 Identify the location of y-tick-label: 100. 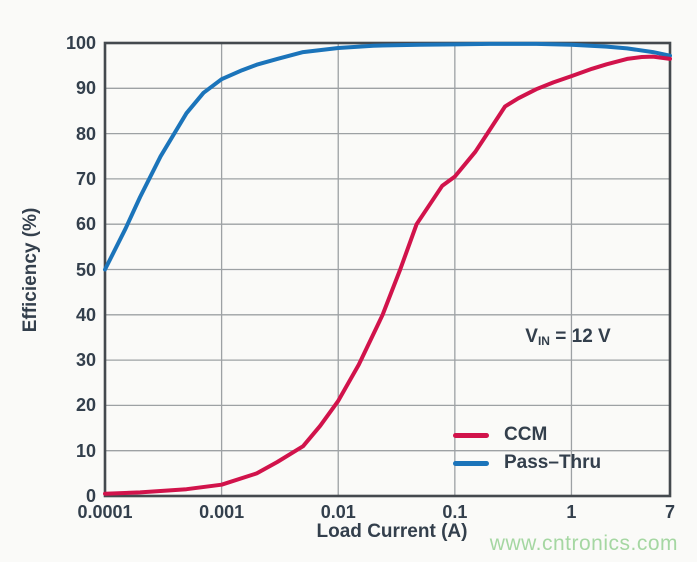
(80, 43).